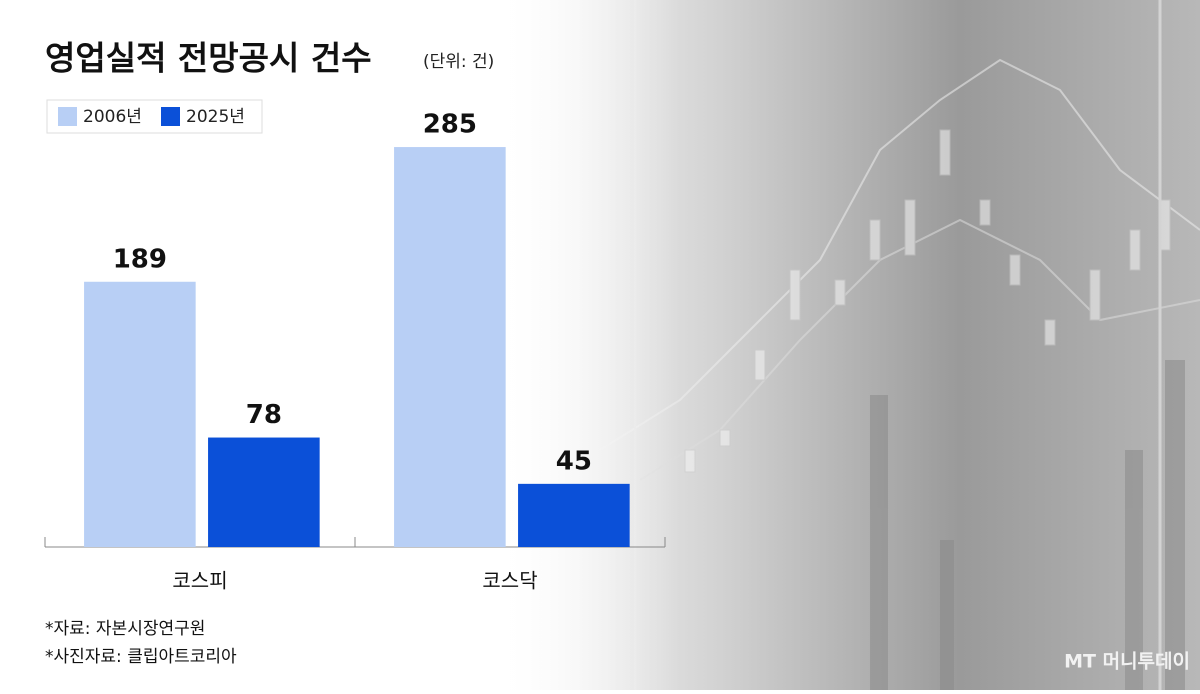 The height and width of the screenshot is (694, 1200). Describe the element at coordinates (154, 116) in the screenshot. I see `legend-box` at that location.